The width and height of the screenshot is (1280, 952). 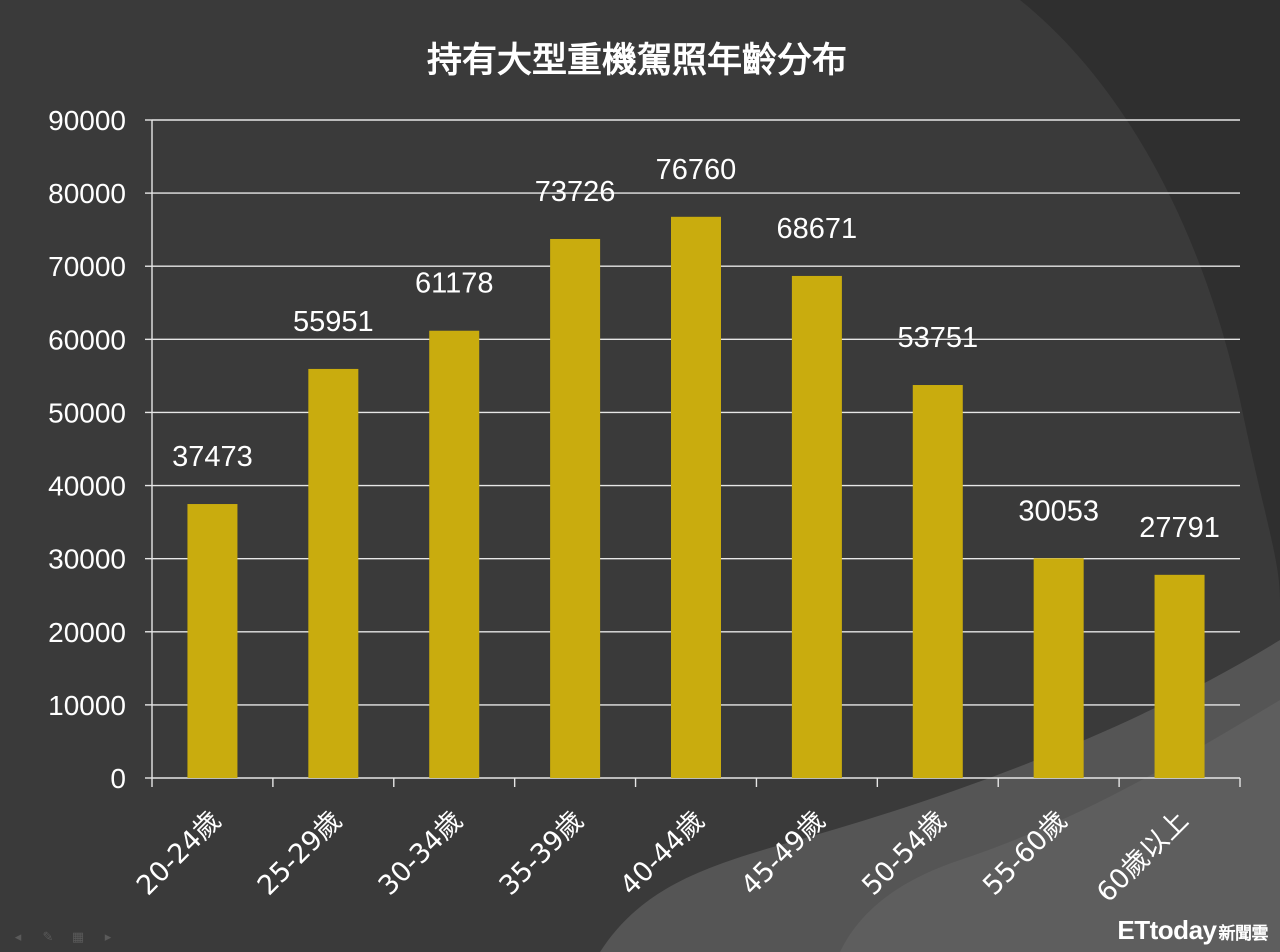 I want to click on y-tick-label: 0, so click(x=118, y=778).